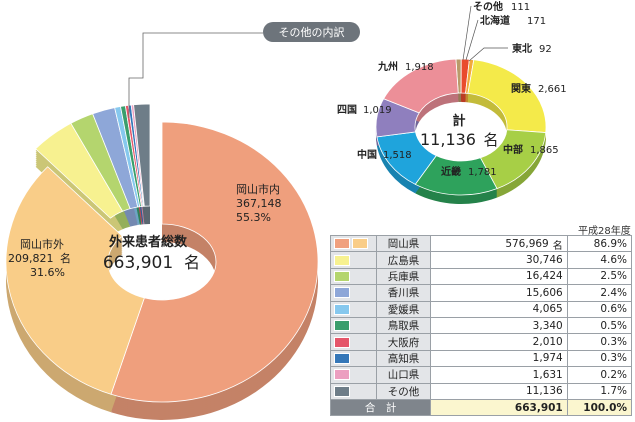 This screenshot has width=635, height=422. I want to click on label-kinki: 近畿, so click(451, 171).